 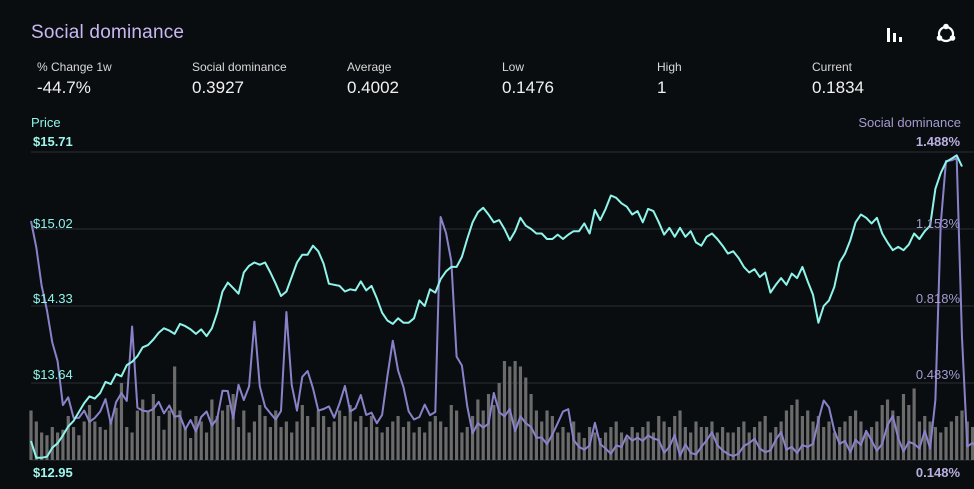 What do you see at coordinates (528, 87) in the screenshot?
I see `stat-value: 0.1476` at bounding box center [528, 87].